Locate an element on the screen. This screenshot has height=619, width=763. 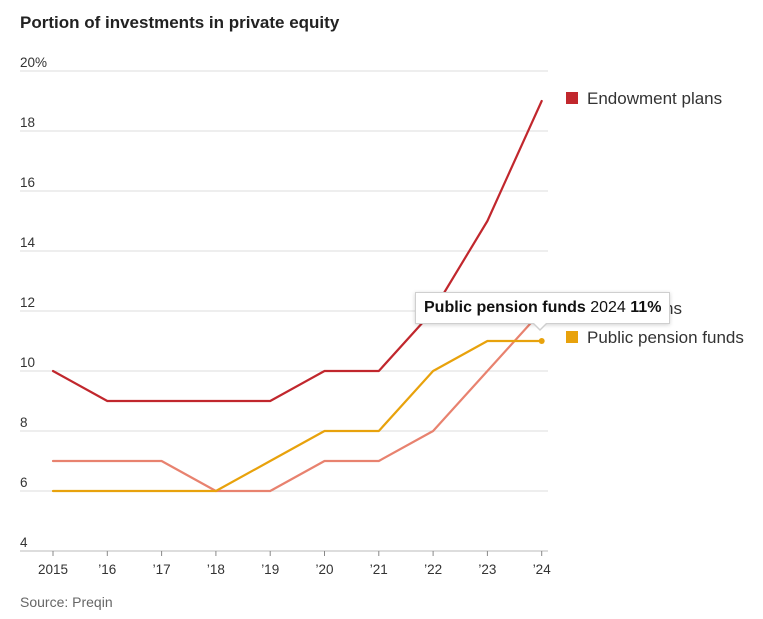
hover-tooltip: Public pension funds 2024 11% is located at coordinates (543, 308).